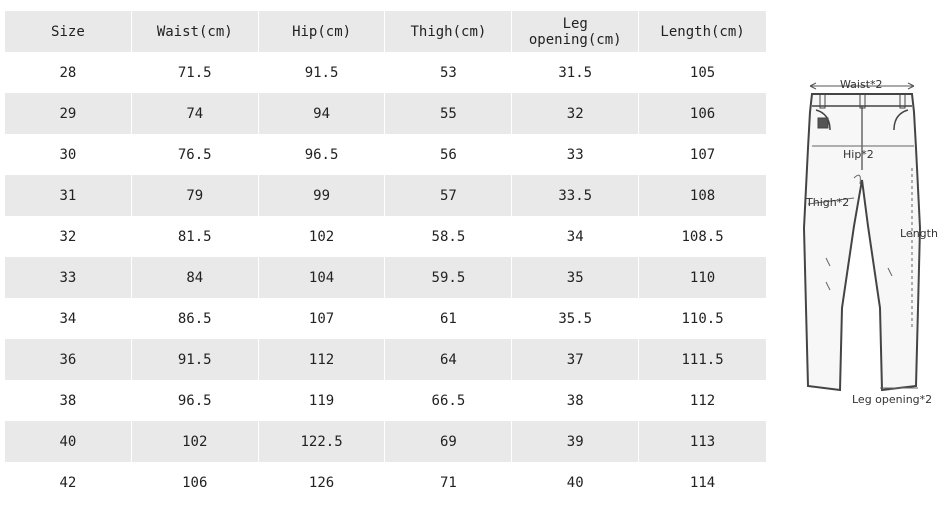  I want to click on cell-thigh: 66.5, so click(449, 400).